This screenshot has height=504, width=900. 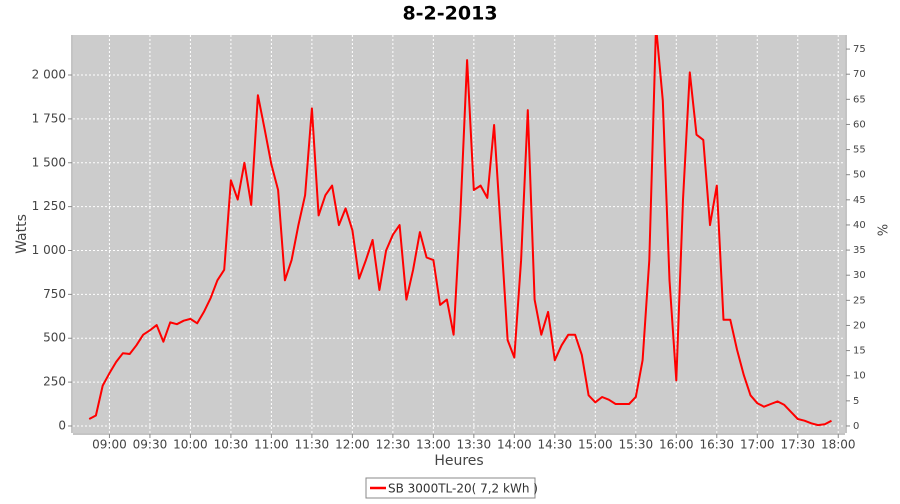 I want to click on x-tick-label: 09:00, so click(x=109, y=445).